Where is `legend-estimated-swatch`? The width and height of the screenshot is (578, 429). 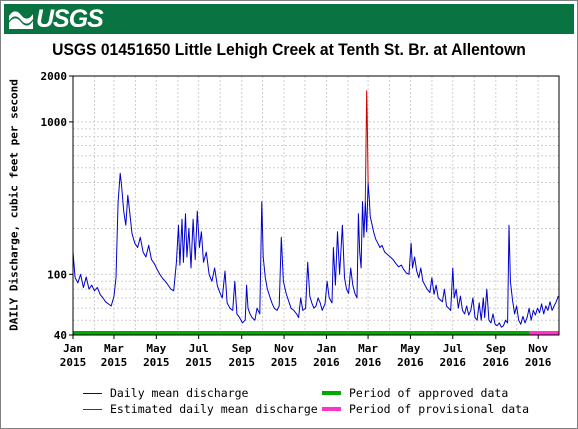
legend-estimated-swatch is located at coordinates (92, 409).